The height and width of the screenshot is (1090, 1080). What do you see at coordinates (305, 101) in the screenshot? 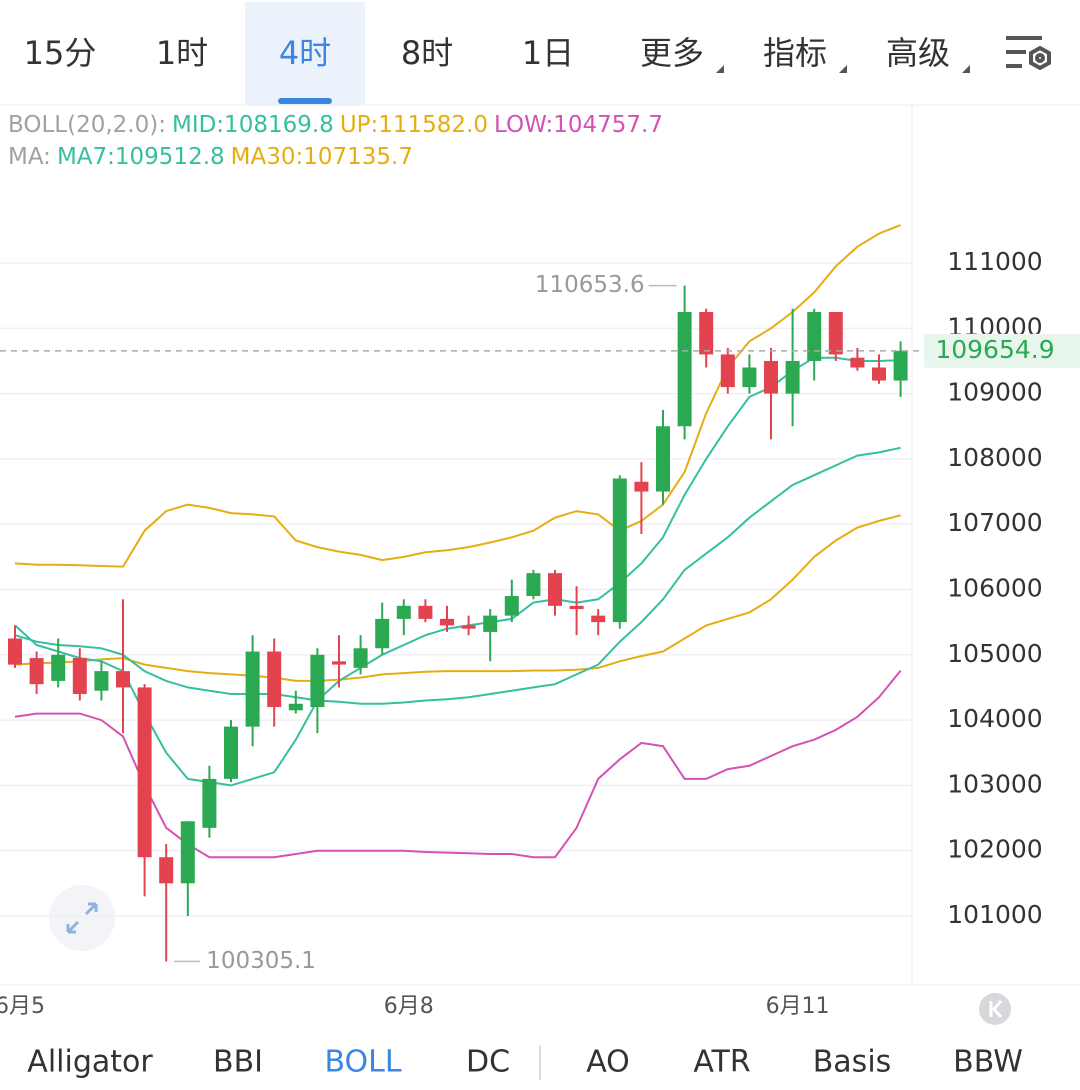
I see `active-tab-indicator` at bounding box center [305, 101].